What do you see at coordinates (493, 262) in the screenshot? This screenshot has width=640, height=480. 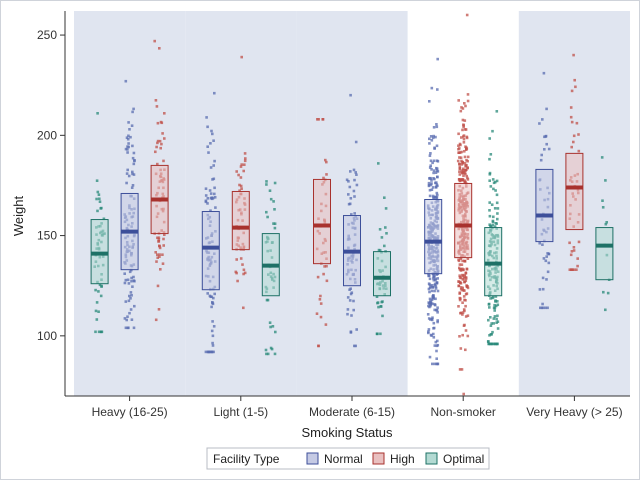 I see `box-optimal` at bounding box center [493, 262].